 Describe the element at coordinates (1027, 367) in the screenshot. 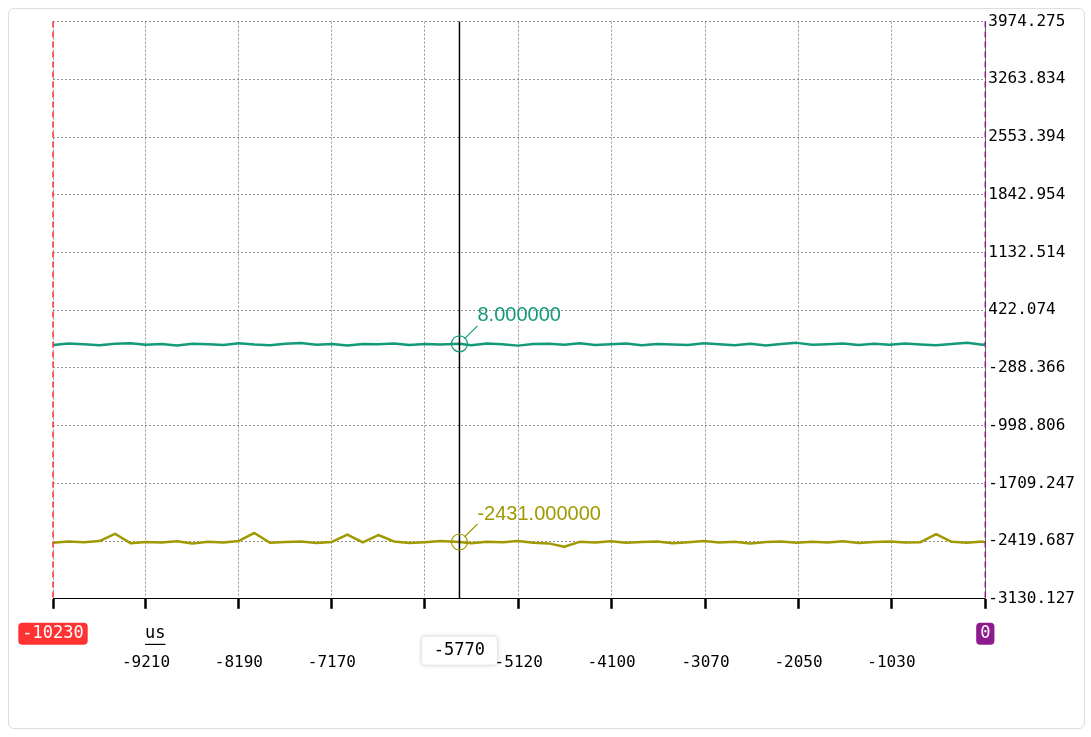

I see `y-tick-label: -288.366` at that location.